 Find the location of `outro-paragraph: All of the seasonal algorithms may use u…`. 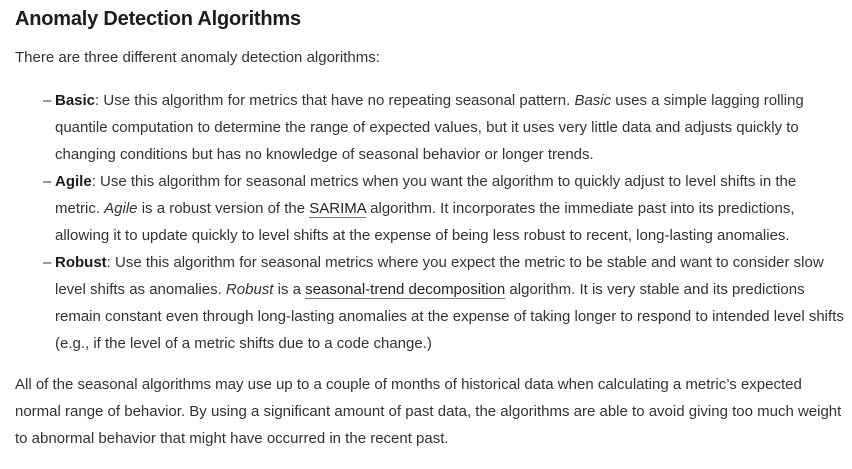

outro-paragraph: All of the seasonal algorithms may use u… is located at coordinates (428, 411).